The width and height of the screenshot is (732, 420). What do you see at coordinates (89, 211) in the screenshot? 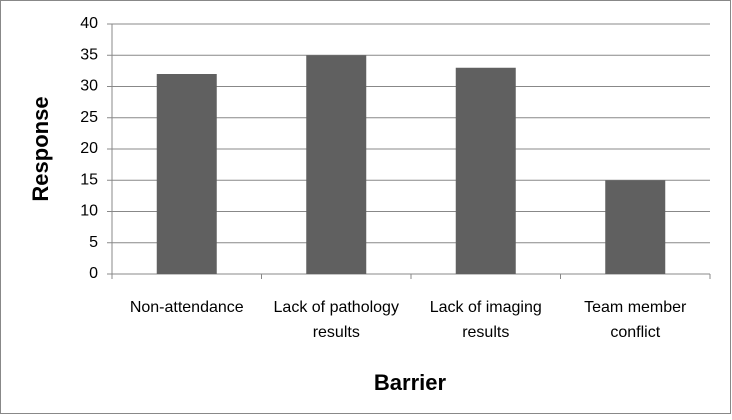
I see `y-tick-label: 10` at bounding box center [89, 211].